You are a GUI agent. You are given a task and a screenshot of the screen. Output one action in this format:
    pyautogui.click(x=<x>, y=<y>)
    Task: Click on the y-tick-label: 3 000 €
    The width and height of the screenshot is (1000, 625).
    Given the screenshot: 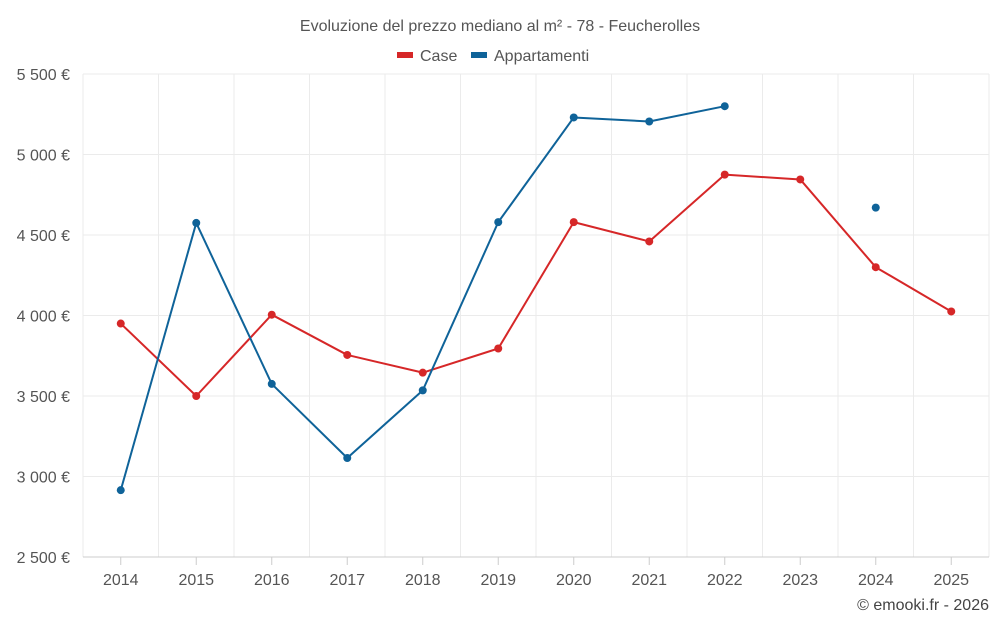 What is the action you would take?
    pyautogui.click(x=43, y=478)
    